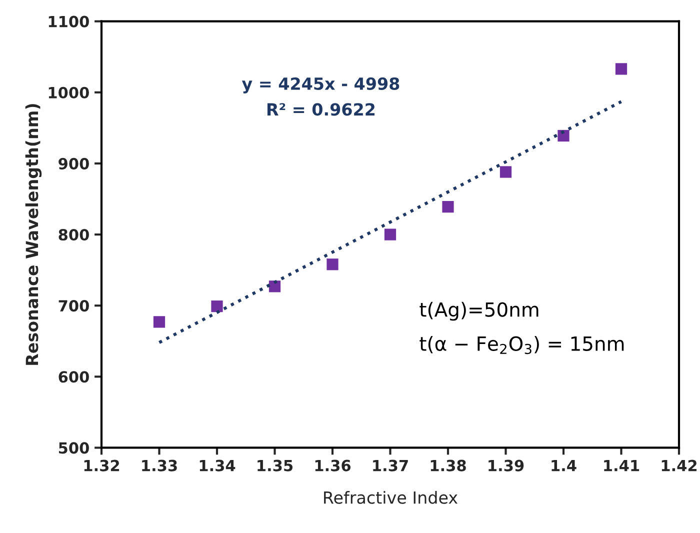  I want to click on y-tick-label: 600, so click(73, 377).